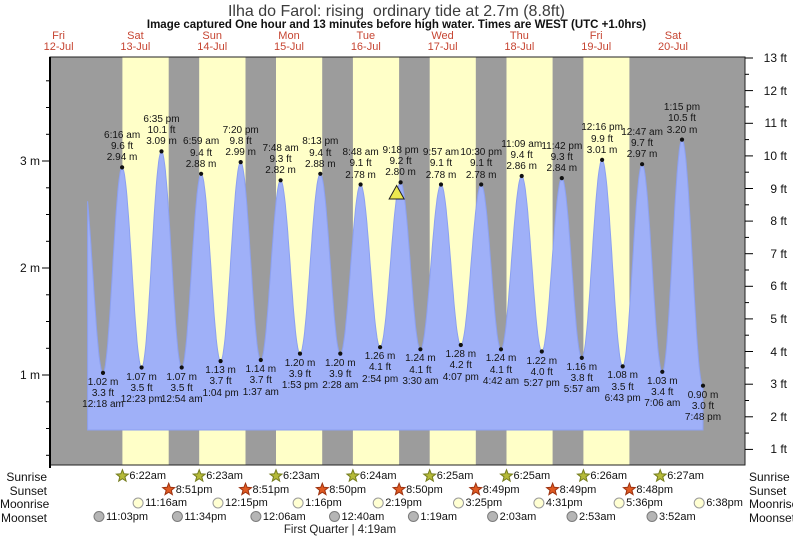 The width and height of the screenshot is (793, 539). I want to click on high-tide-label: 11:42 pm 9.3 ft 2.84 m, so click(562, 157).